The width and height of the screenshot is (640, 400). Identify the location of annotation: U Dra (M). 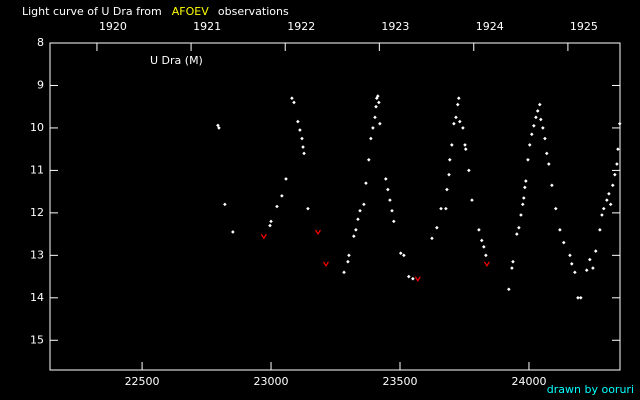
(176, 60).